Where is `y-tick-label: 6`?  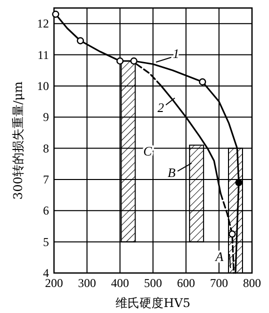 y-tick-label: 6 is located at coordinates (46, 211).